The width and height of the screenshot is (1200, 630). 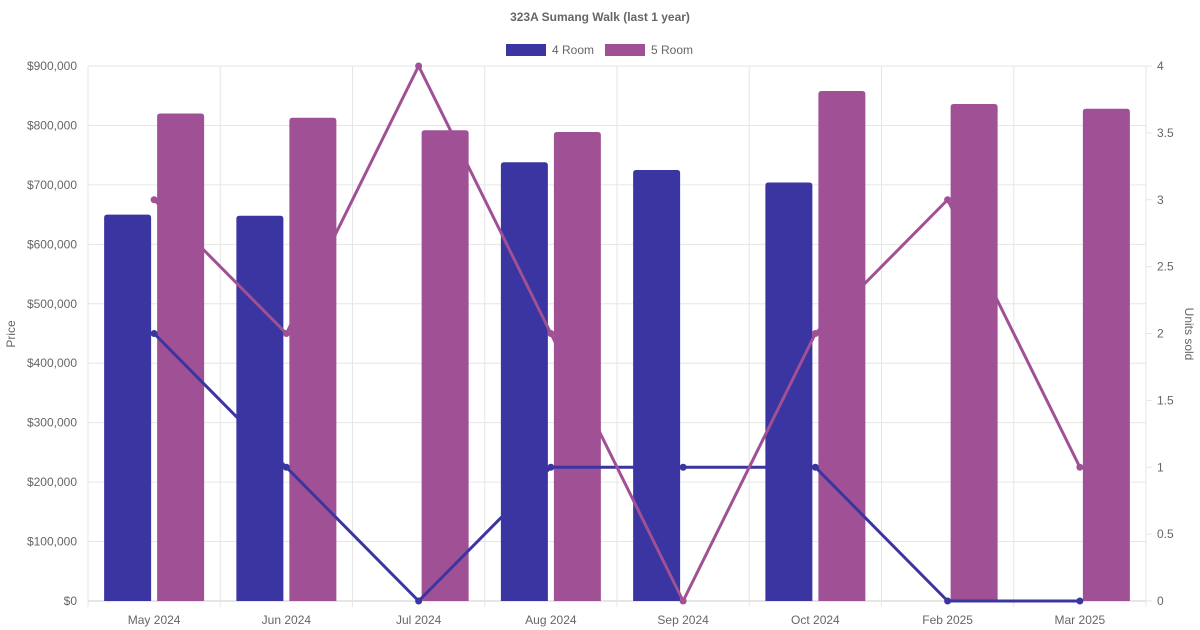 What do you see at coordinates (600, 17) in the screenshot?
I see `chart-title: 323A Sumang Walk (last 1 year)` at bounding box center [600, 17].